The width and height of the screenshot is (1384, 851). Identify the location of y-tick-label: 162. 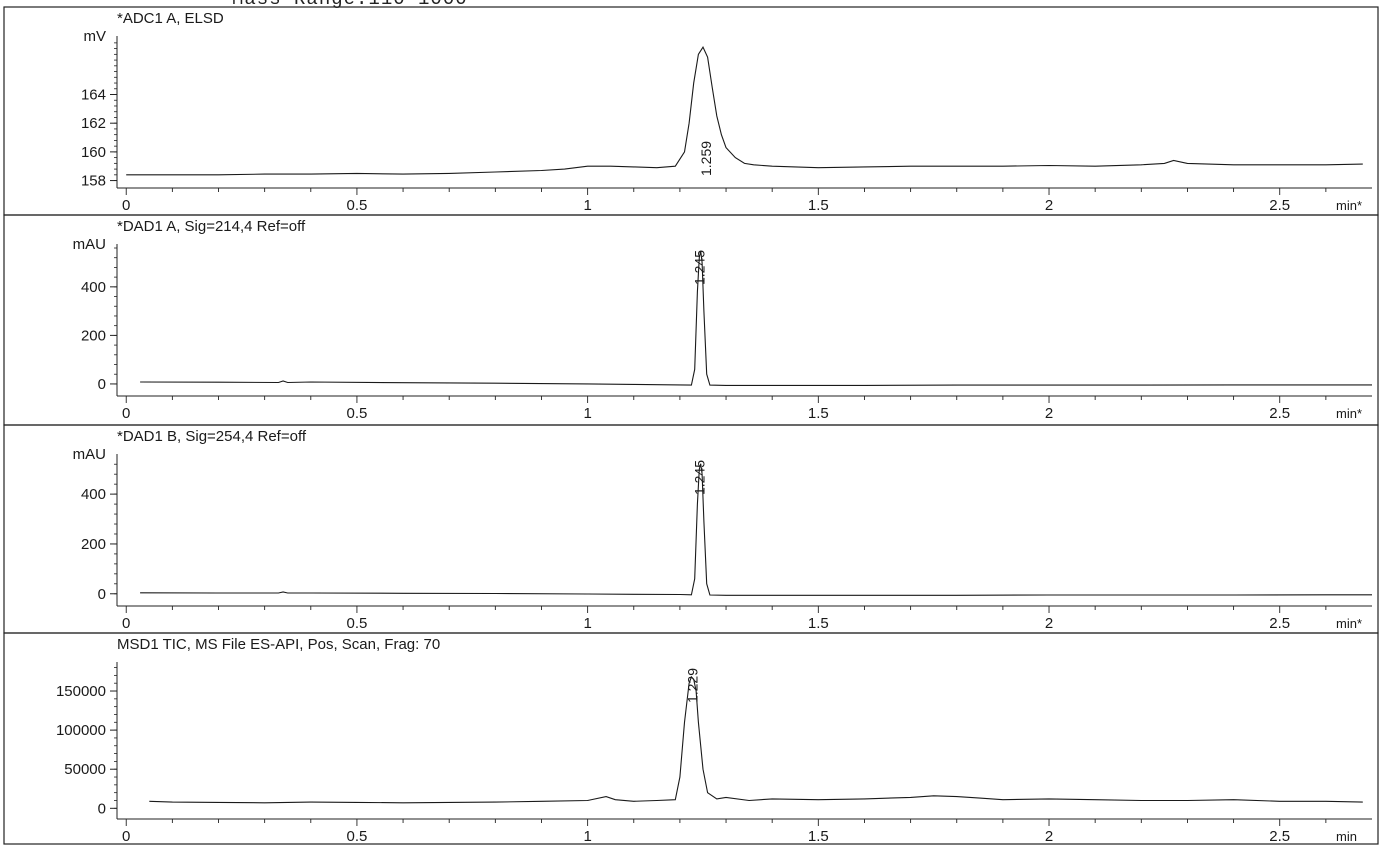
(93, 123).